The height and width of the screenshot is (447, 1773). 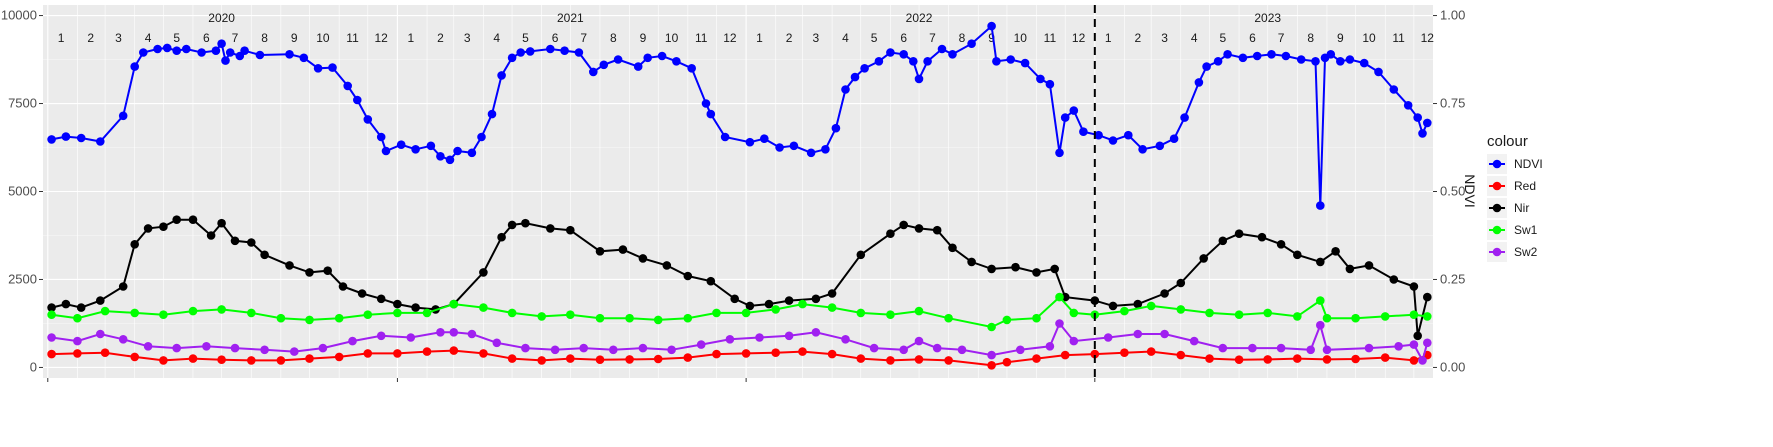 What do you see at coordinates (1021, 38) in the screenshot?
I see `month-label: 10` at bounding box center [1021, 38].